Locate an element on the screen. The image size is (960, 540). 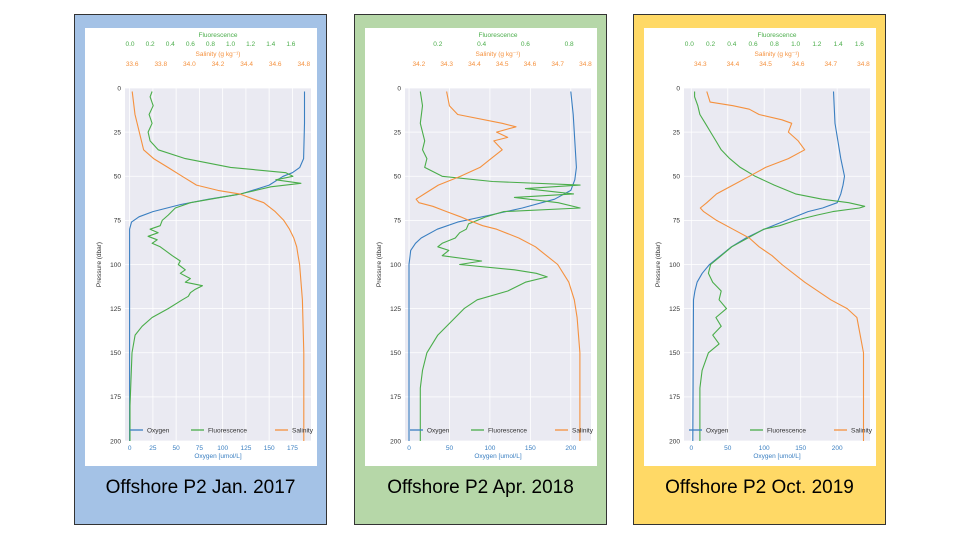
salinity-tick-label: 34.2 is located at coordinates (419, 64).